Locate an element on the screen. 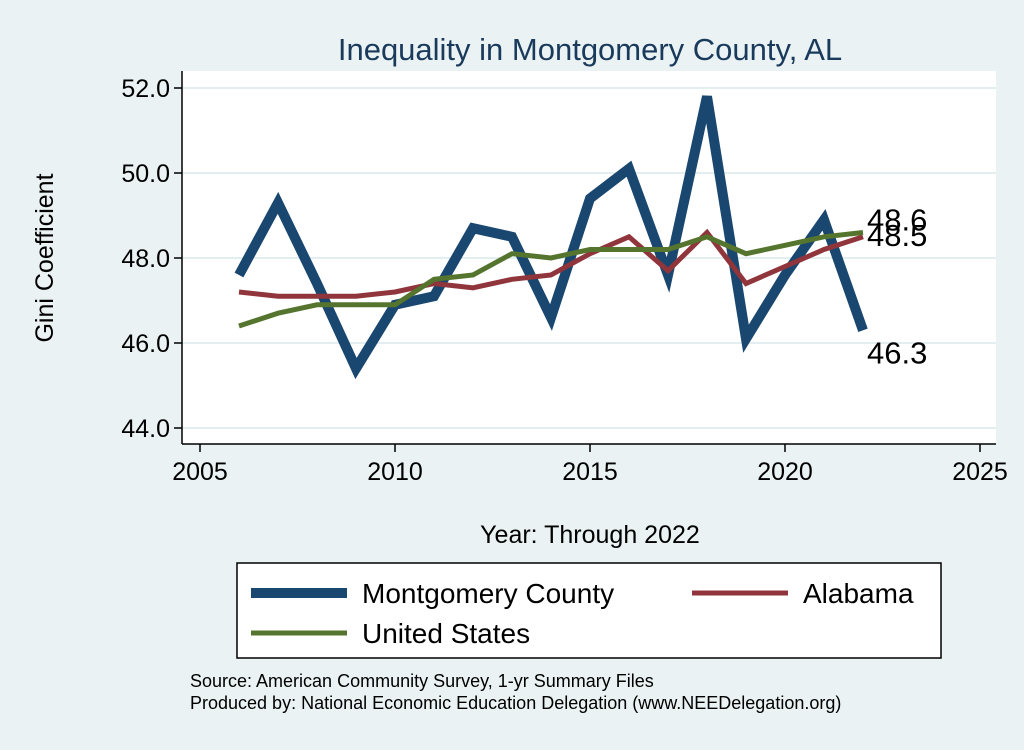  x-tick-label: 2015 is located at coordinates (590, 472).